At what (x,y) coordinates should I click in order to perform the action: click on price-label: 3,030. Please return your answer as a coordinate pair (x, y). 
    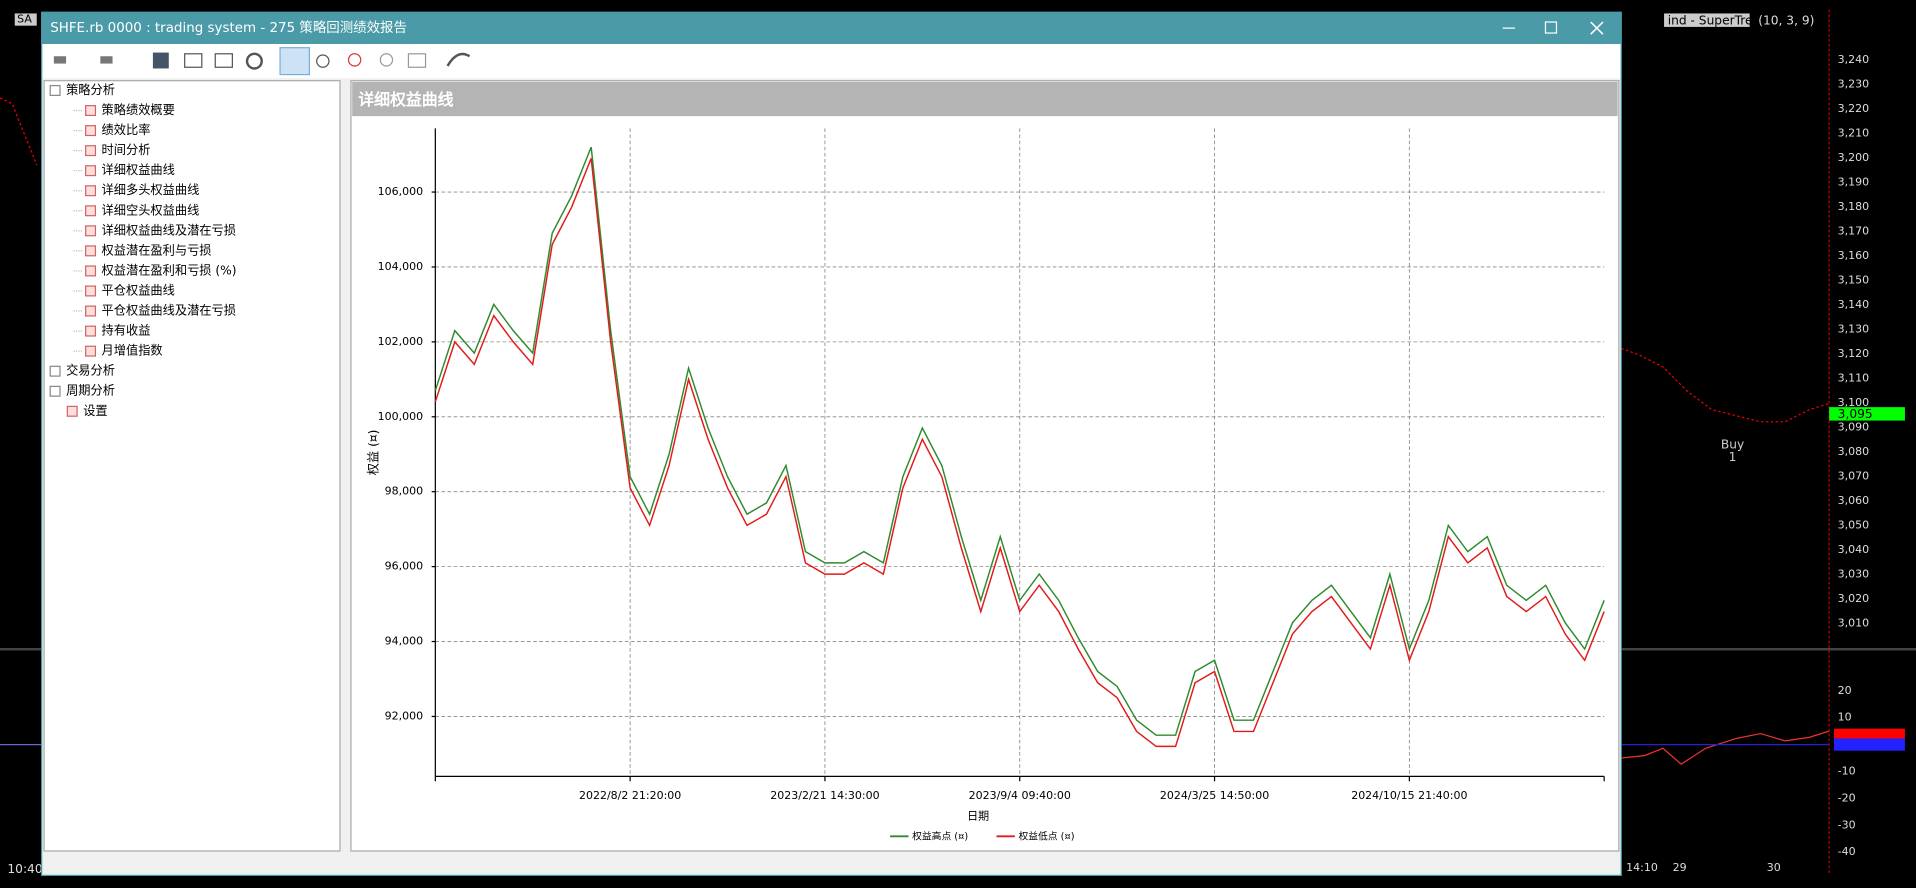
    Looking at the image, I should click on (1854, 573).